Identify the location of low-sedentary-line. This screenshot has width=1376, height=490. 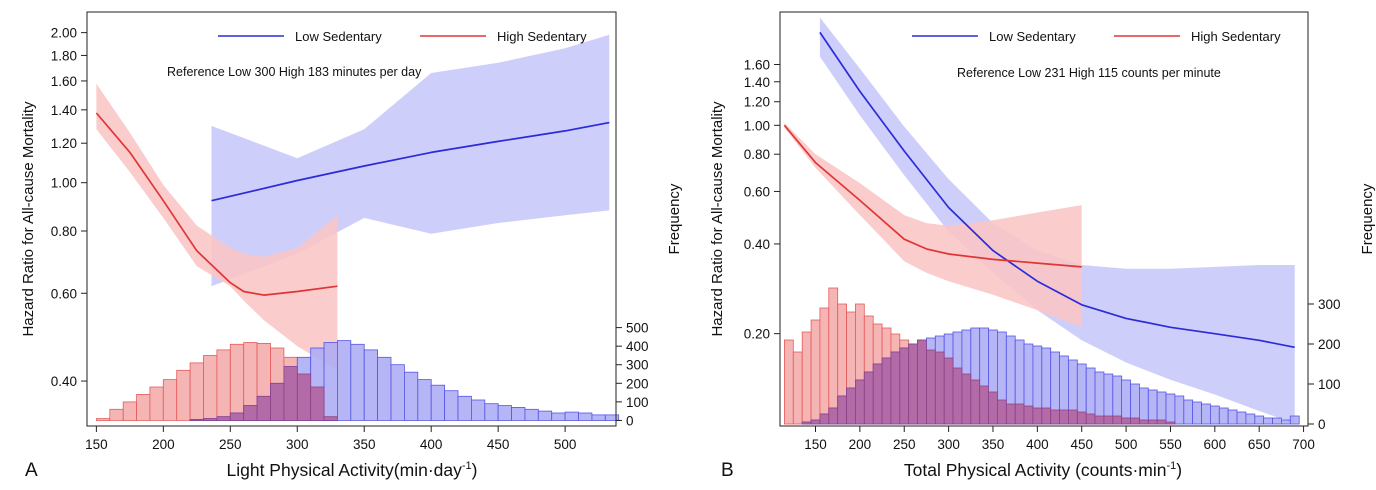
(410, 161).